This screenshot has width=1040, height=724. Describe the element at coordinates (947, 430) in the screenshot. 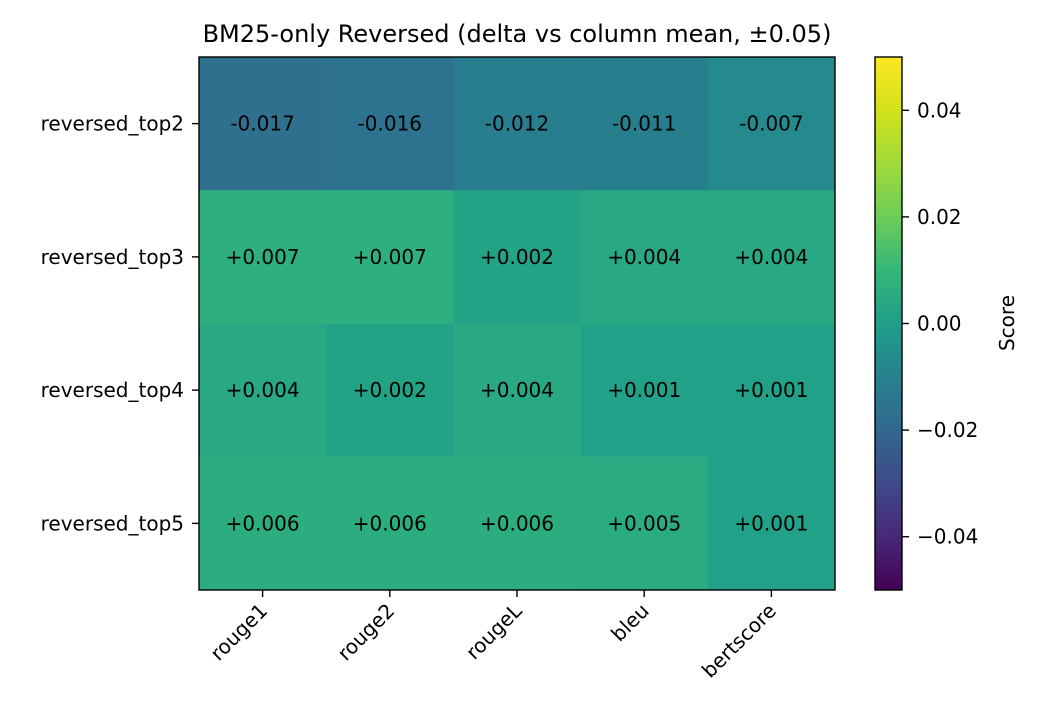

I see `colorbar-tick-label: −0.02` at that location.